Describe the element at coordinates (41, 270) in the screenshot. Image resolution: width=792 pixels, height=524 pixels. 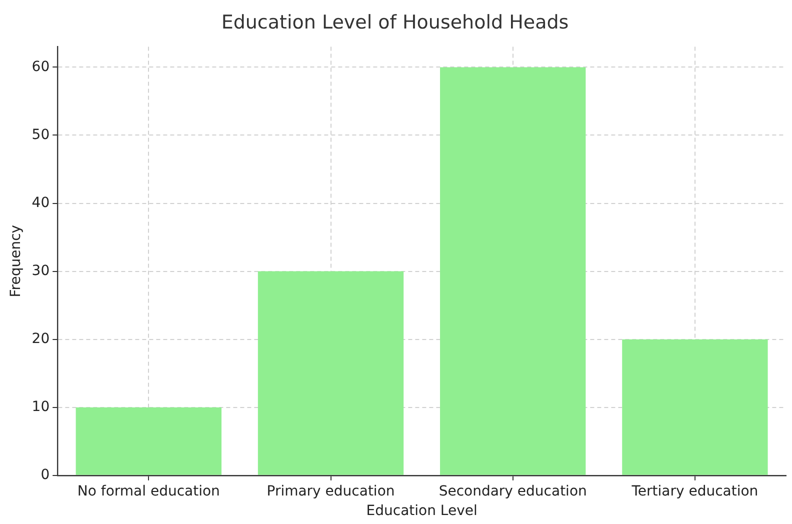
I see `y-tick-label: 30` at that location.